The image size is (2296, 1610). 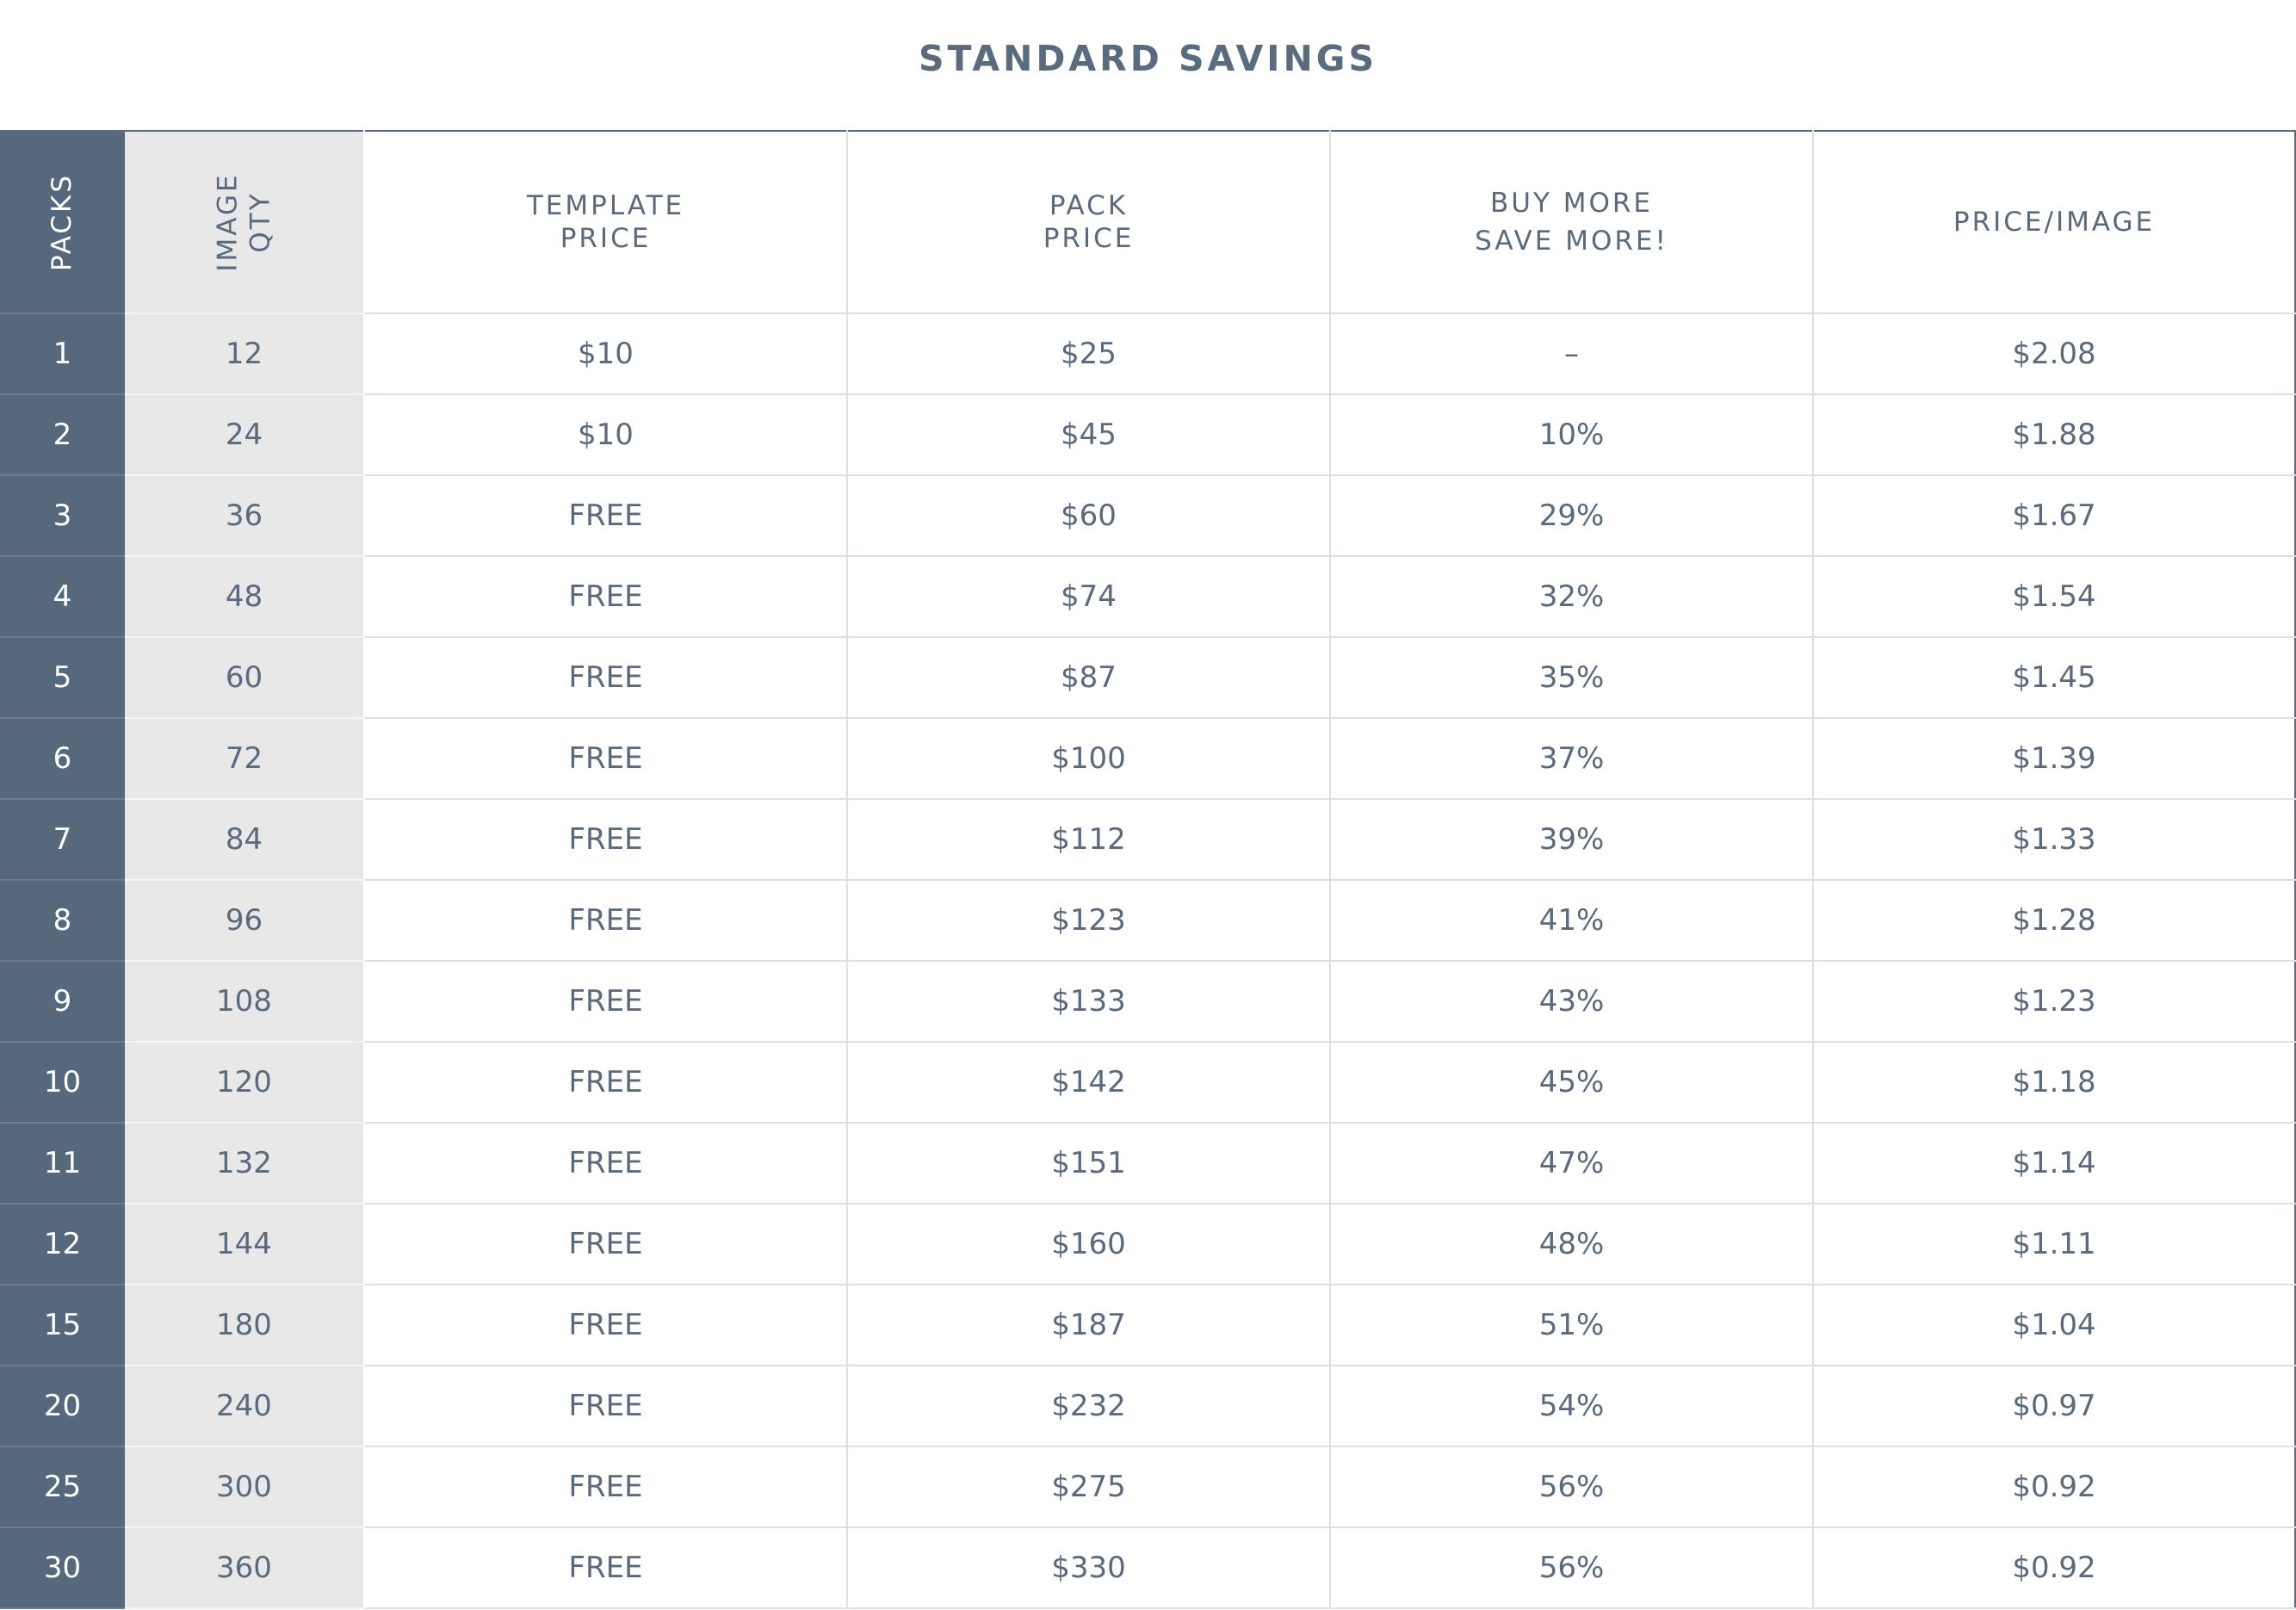 I want to click on savings-cell: 48%, so click(x=1571, y=1245).